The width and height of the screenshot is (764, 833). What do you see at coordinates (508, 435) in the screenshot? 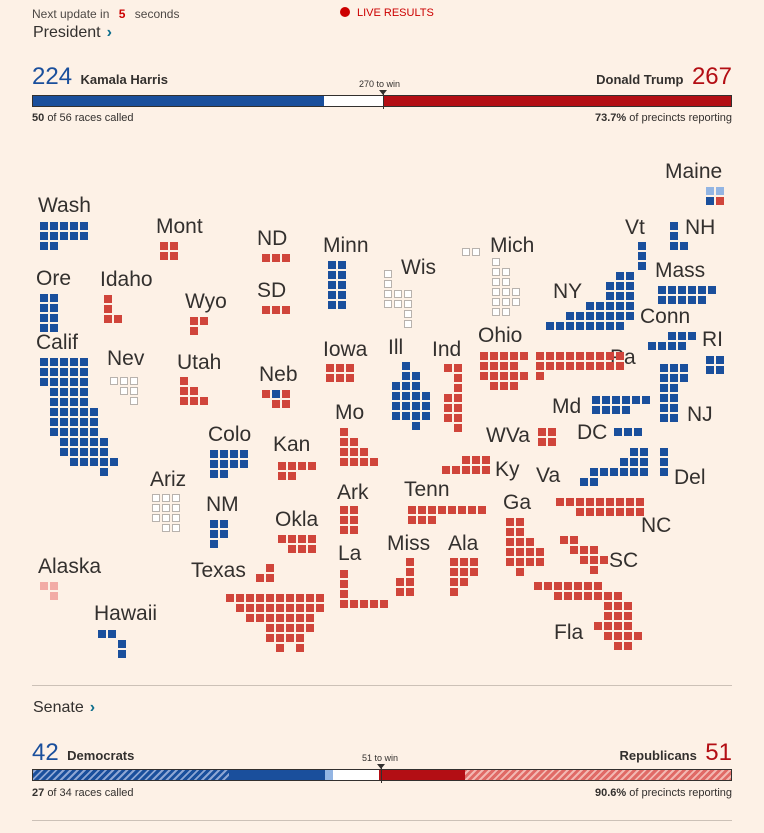
I see `state-label-wva: WVa` at bounding box center [508, 435].